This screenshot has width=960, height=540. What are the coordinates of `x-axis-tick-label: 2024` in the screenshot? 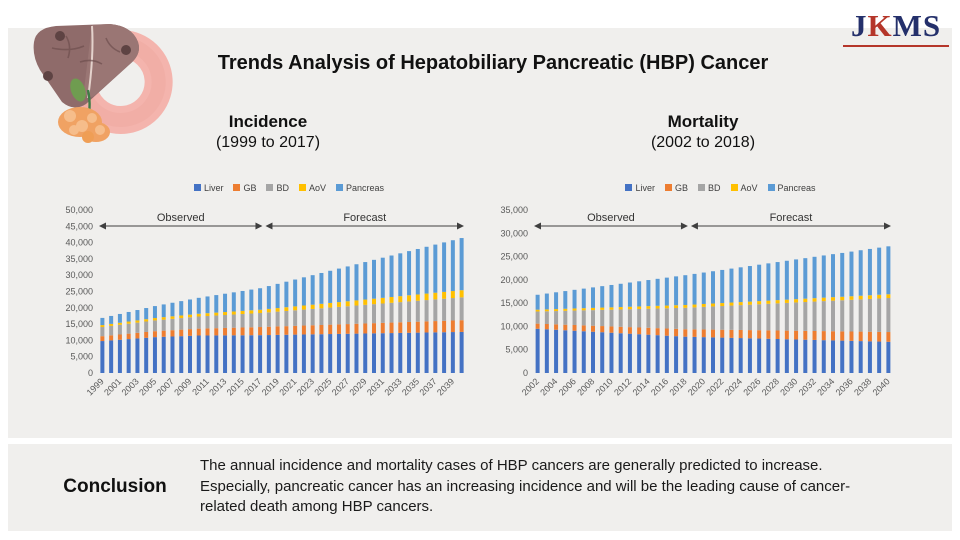 It's located at (733, 386).